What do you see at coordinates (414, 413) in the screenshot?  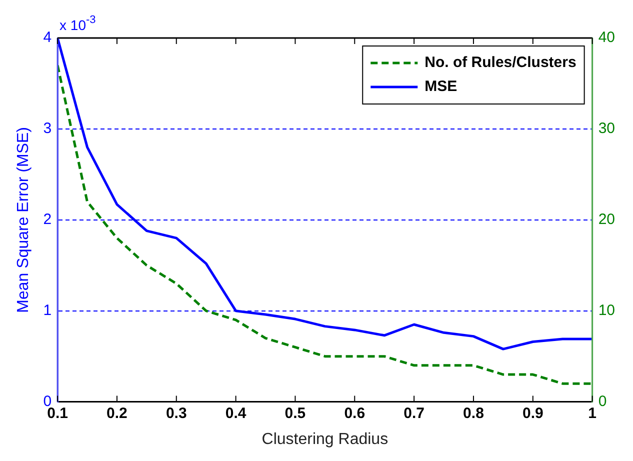 I see `x-tick-label: 0.7` at bounding box center [414, 413].